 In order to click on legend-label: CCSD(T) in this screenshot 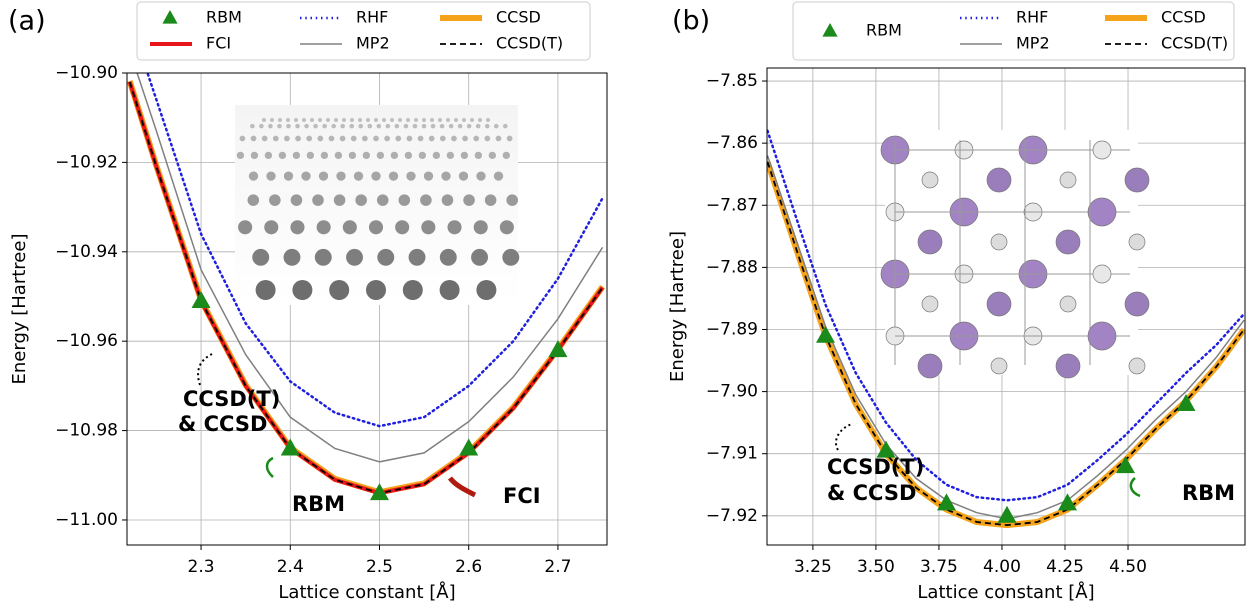, I will do `click(1194, 43)`.